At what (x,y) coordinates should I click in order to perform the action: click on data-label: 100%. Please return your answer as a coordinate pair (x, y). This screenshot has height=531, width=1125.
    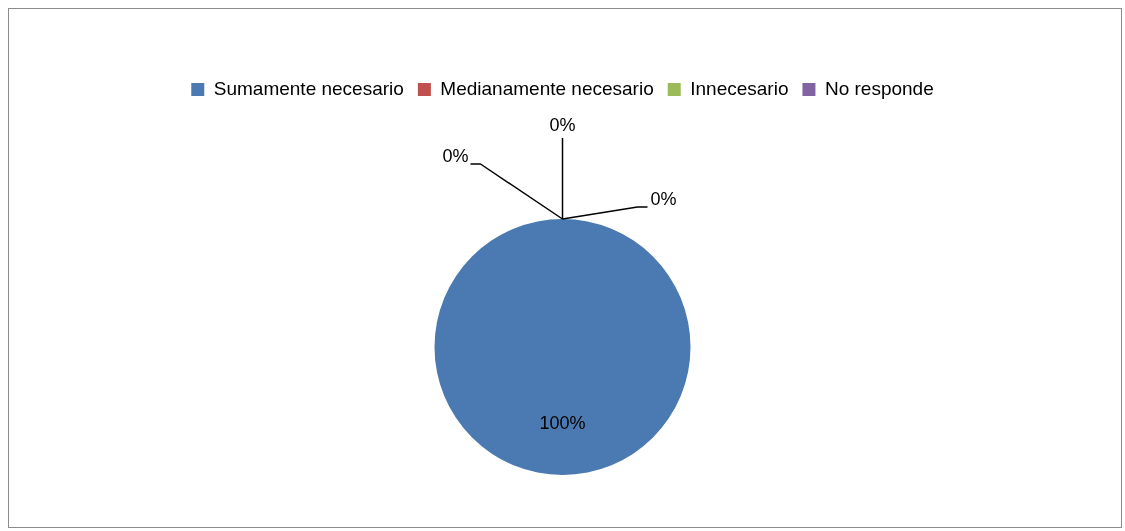
    Looking at the image, I should click on (562, 422).